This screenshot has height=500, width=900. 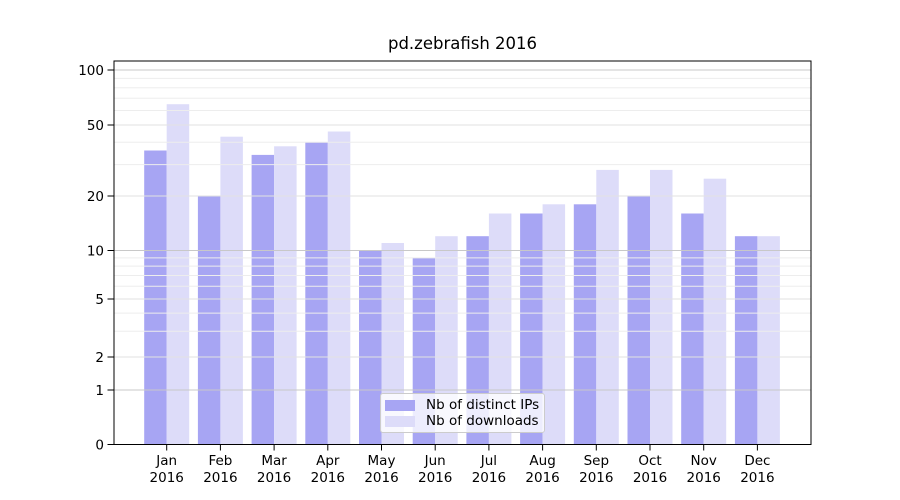 What do you see at coordinates (585, 324) in the screenshot?
I see `bar-distinct-ips-sep` at bounding box center [585, 324].